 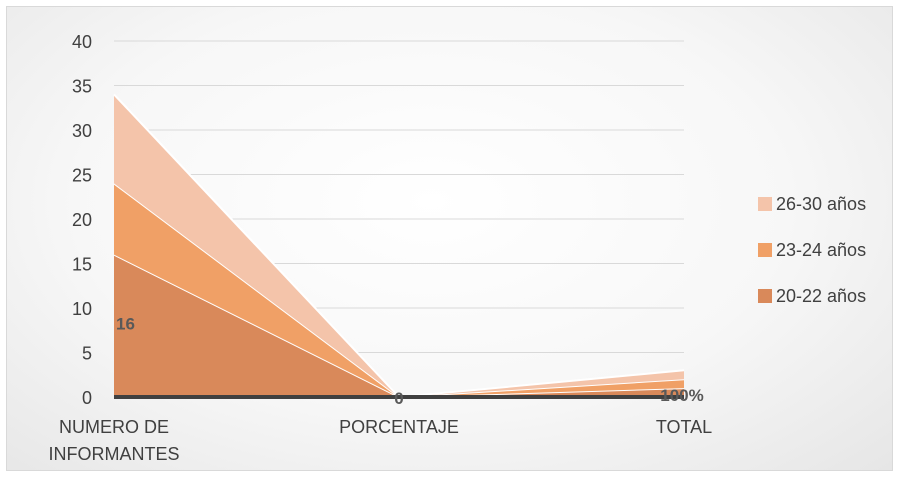 What do you see at coordinates (87, 354) in the screenshot?
I see `y-tick-label: 5` at bounding box center [87, 354].